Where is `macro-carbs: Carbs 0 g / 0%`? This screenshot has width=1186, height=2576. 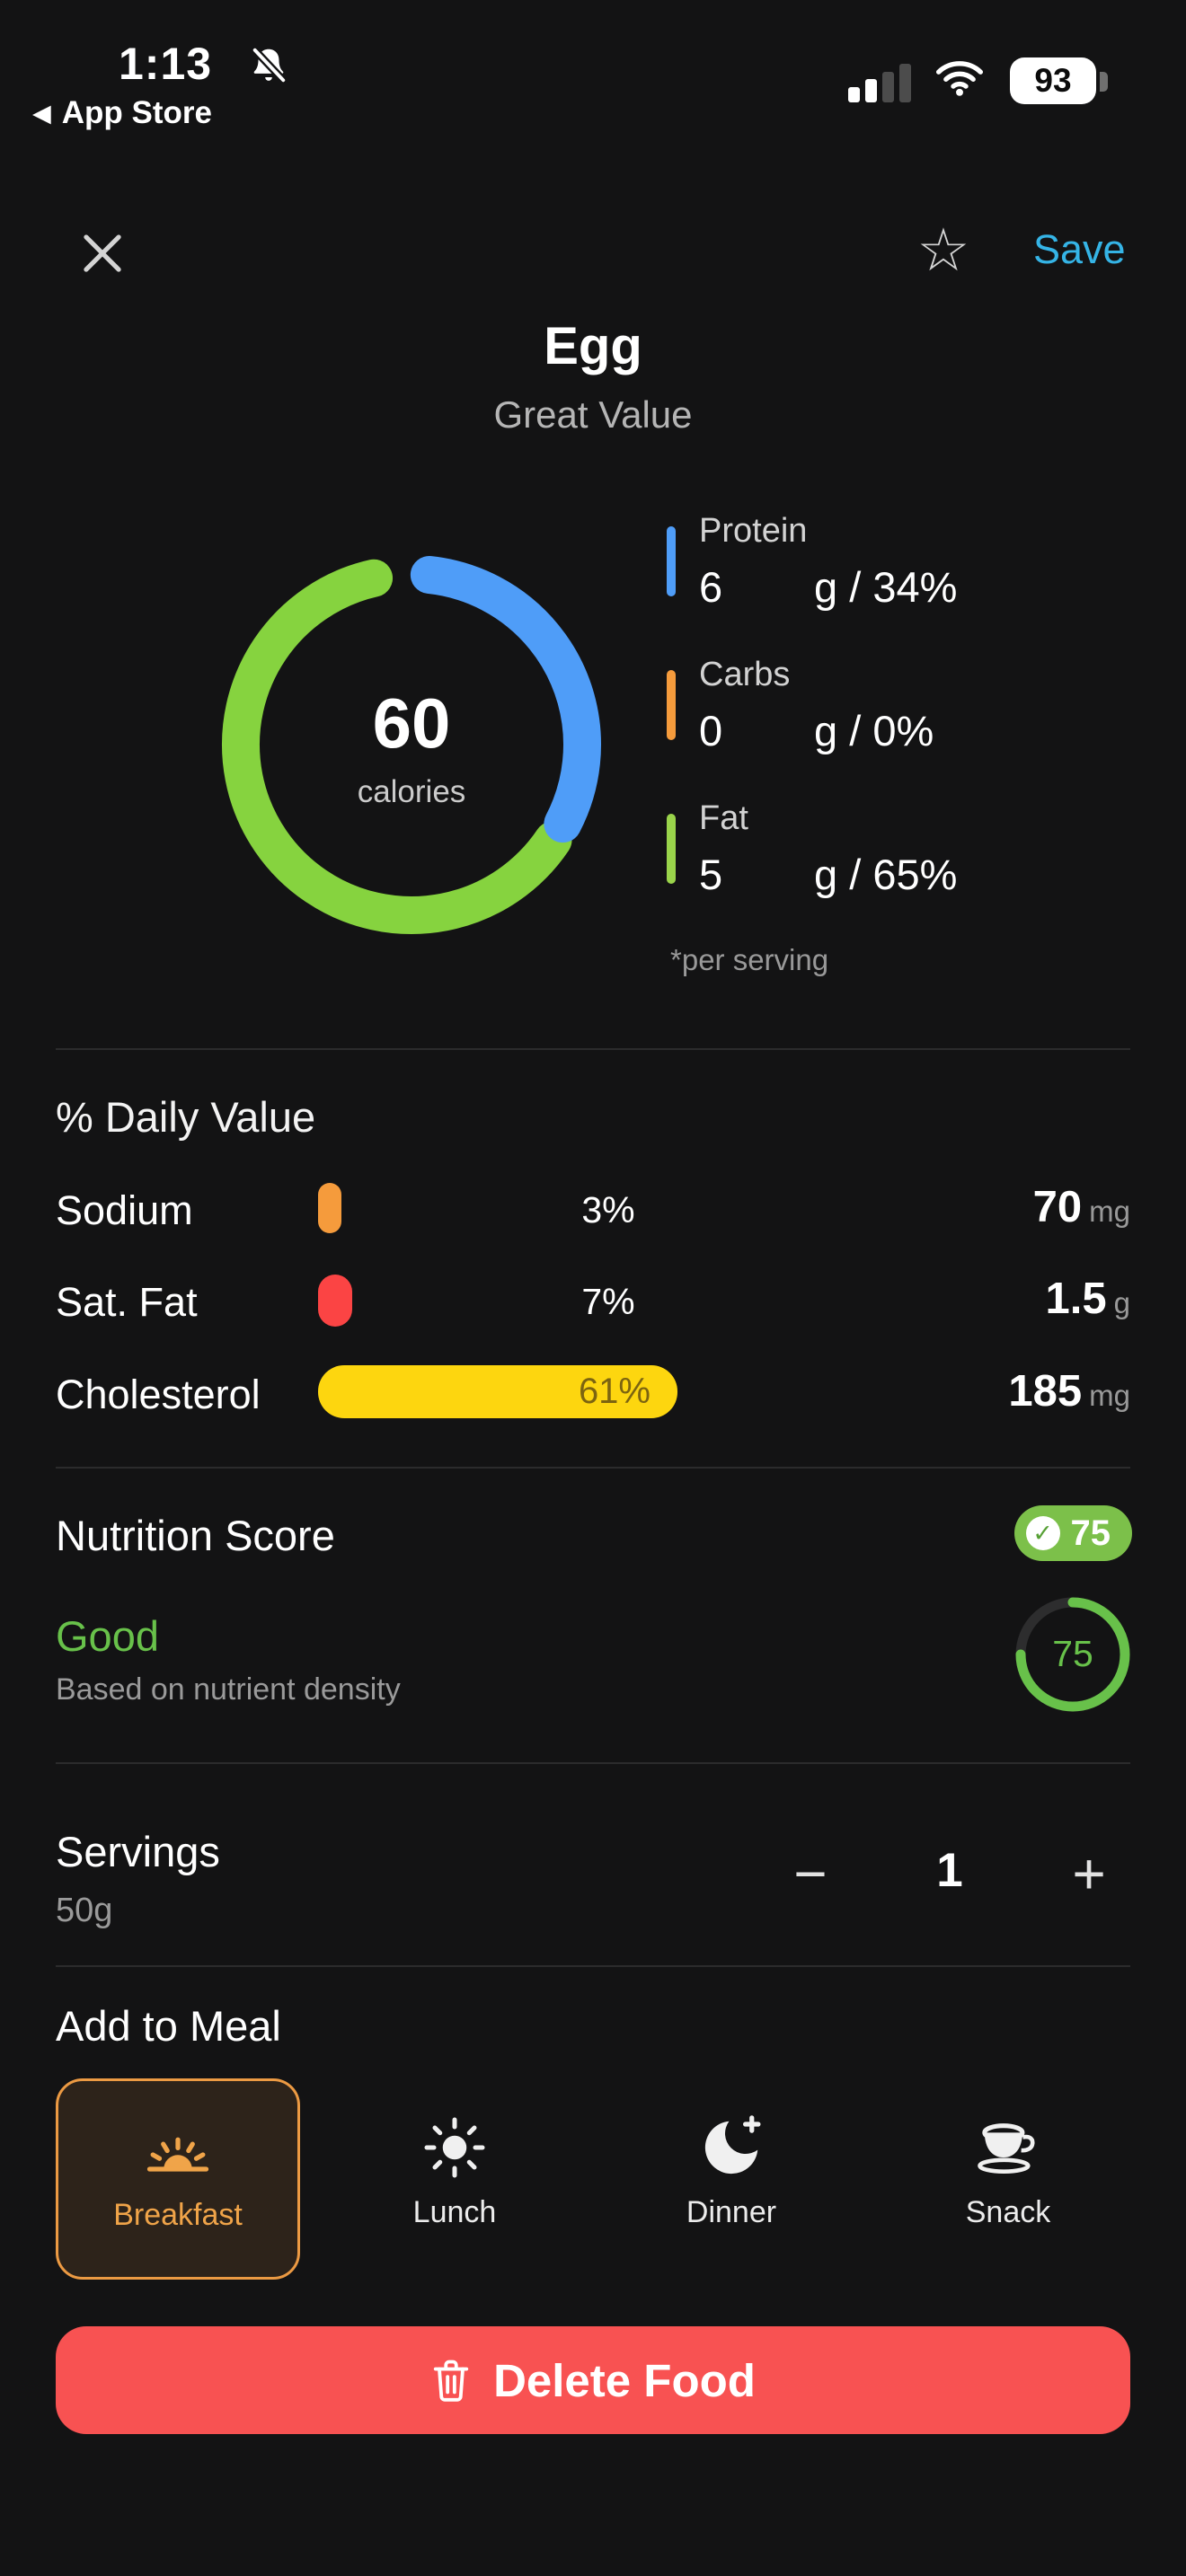
macro-carbs: Carbs 0 g / 0% is located at coordinates (918, 715).